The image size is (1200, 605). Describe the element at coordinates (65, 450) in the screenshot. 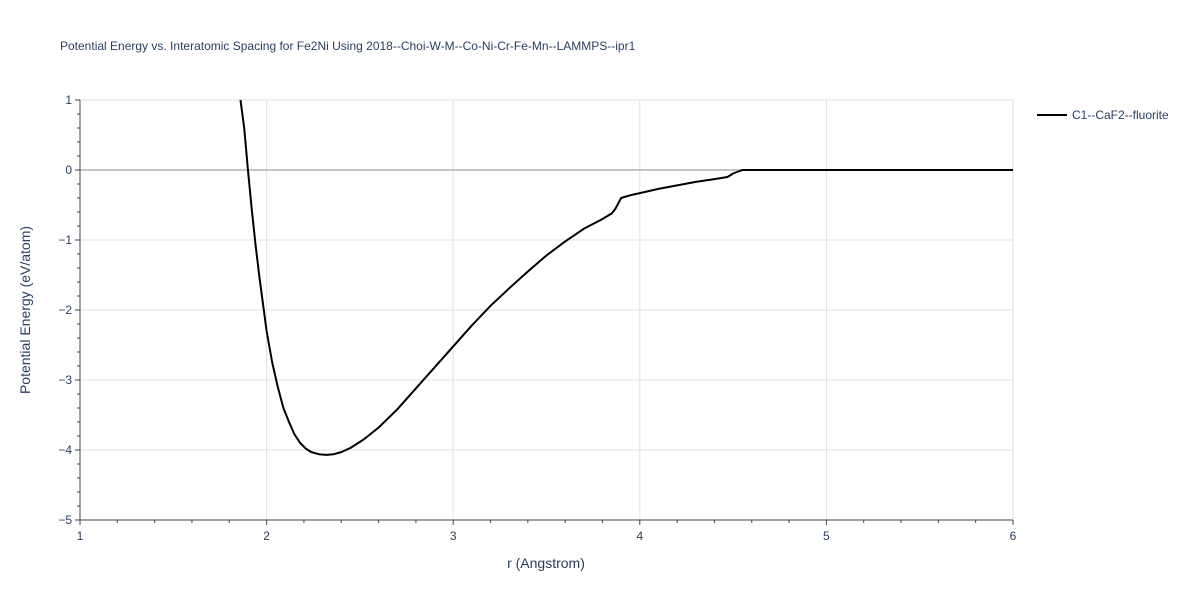

I see `y-tick-label: −4` at that location.